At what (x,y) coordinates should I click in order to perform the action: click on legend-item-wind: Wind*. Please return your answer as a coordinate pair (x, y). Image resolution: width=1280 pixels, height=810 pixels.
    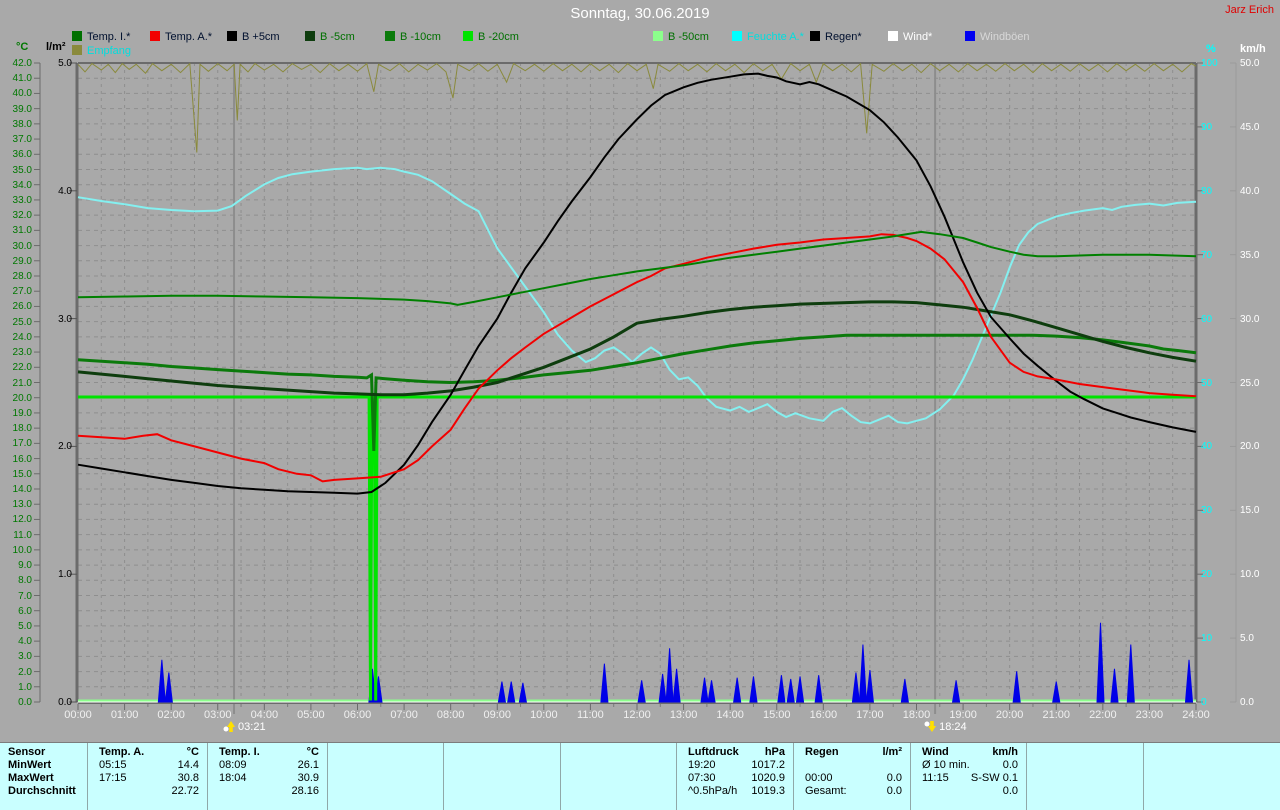
    Looking at the image, I should click on (910, 37).